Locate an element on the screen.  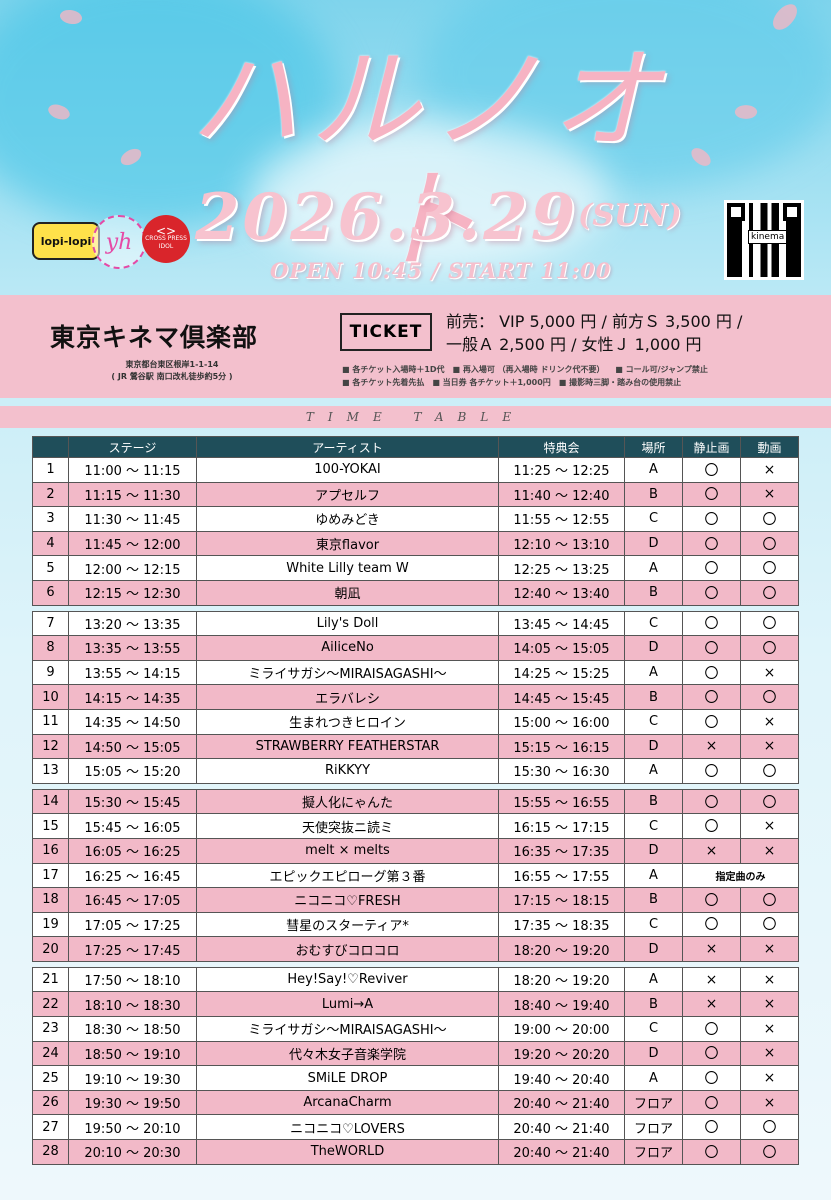
cross-press-sub: IDOL is located at coordinates (166, 246).